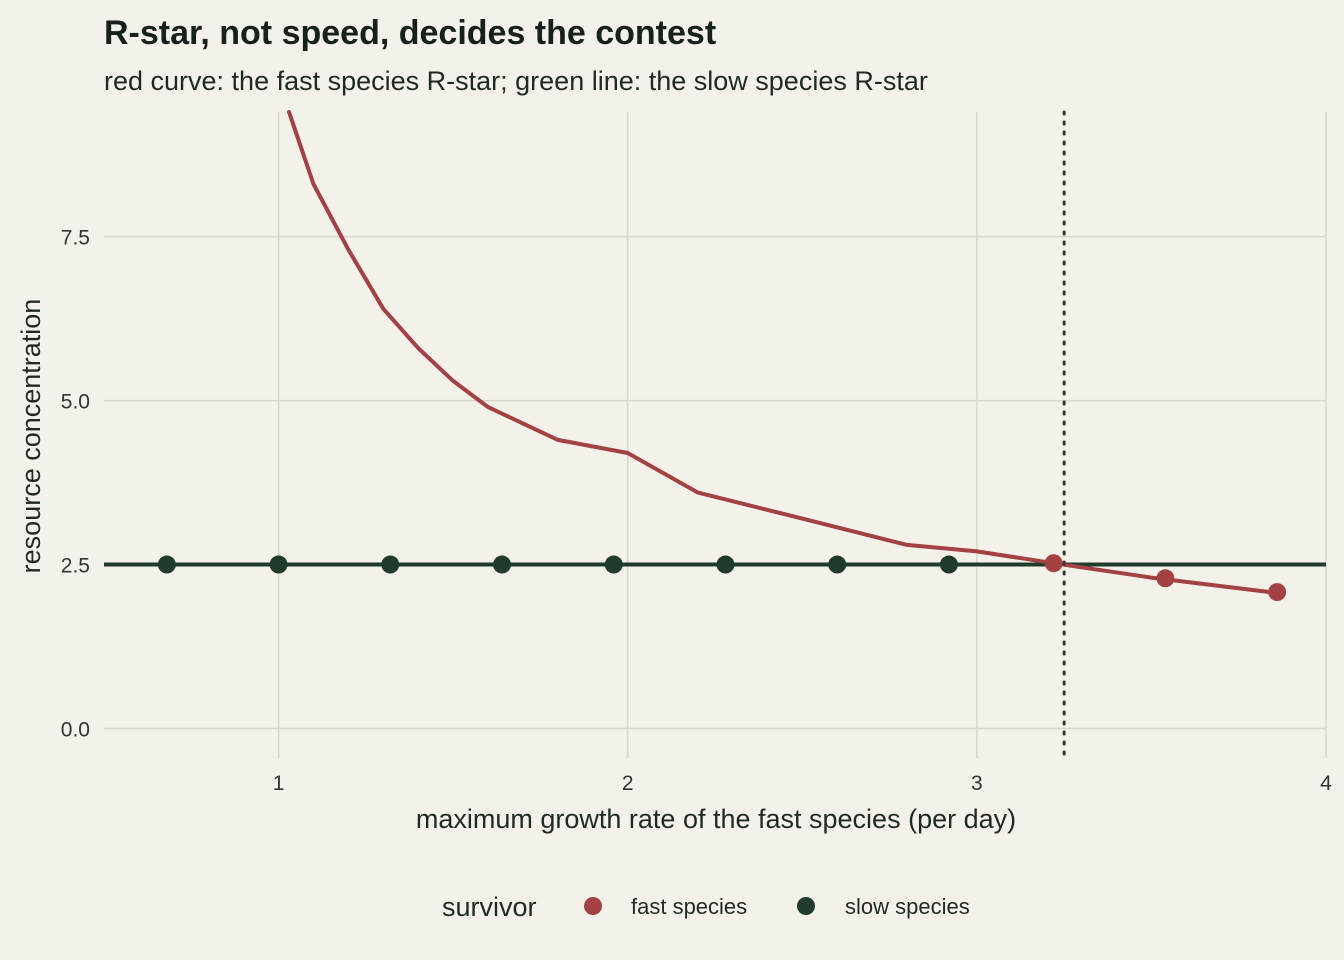  What do you see at coordinates (75, 729) in the screenshot?
I see `y-tick-label: 0.0` at bounding box center [75, 729].